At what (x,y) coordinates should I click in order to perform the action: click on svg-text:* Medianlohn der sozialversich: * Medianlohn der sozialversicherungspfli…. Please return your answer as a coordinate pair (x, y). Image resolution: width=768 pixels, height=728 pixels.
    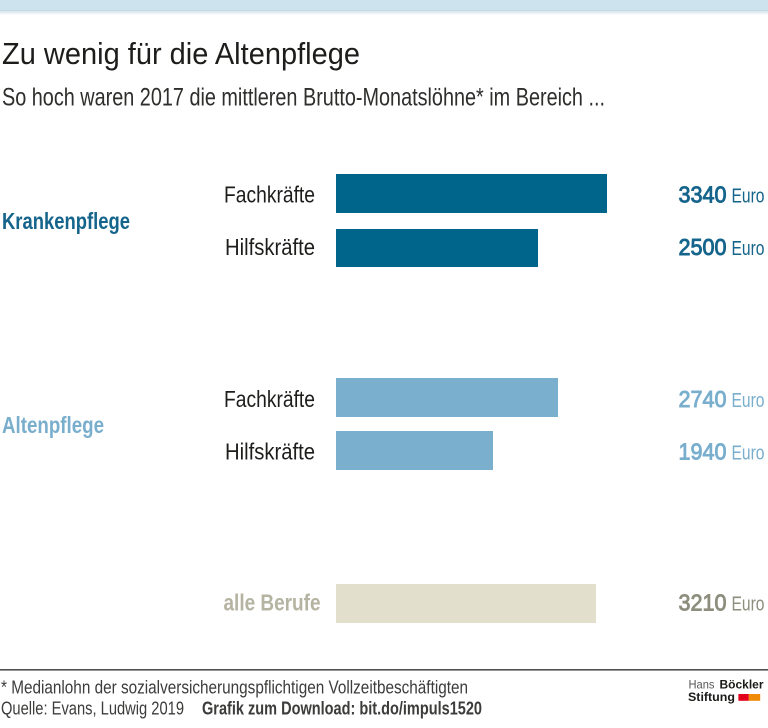
    Looking at the image, I should click on (234, 688).